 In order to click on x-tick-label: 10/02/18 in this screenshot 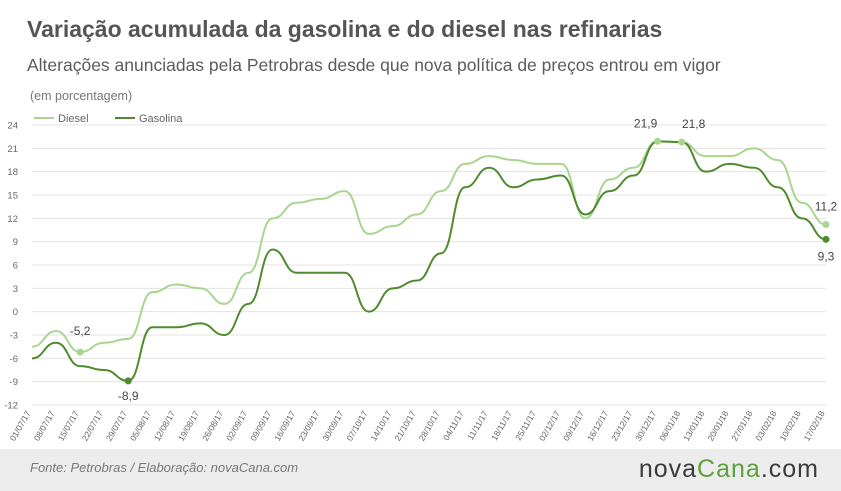, I will do `click(789, 426)`.